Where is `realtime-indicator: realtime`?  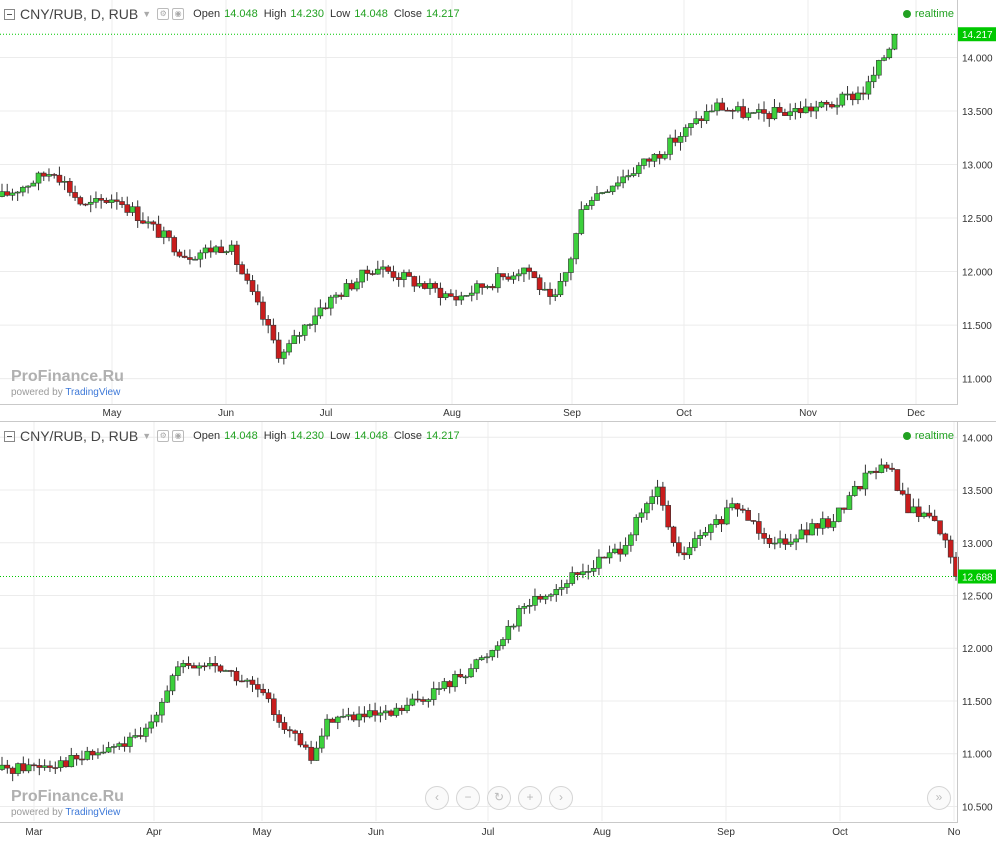
realtime-indicator: realtime is located at coordinates (928, 14).